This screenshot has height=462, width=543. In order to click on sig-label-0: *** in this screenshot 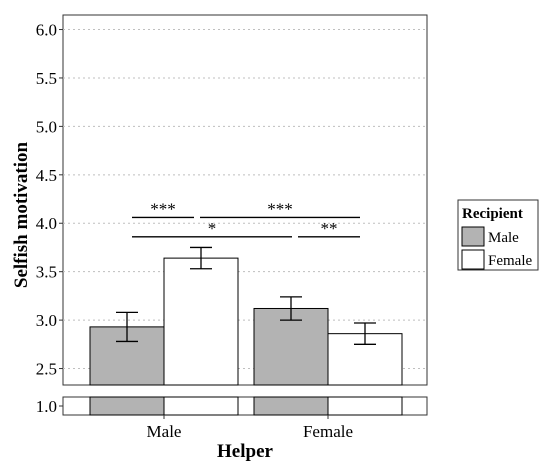, I will do `click(163, 208)`.